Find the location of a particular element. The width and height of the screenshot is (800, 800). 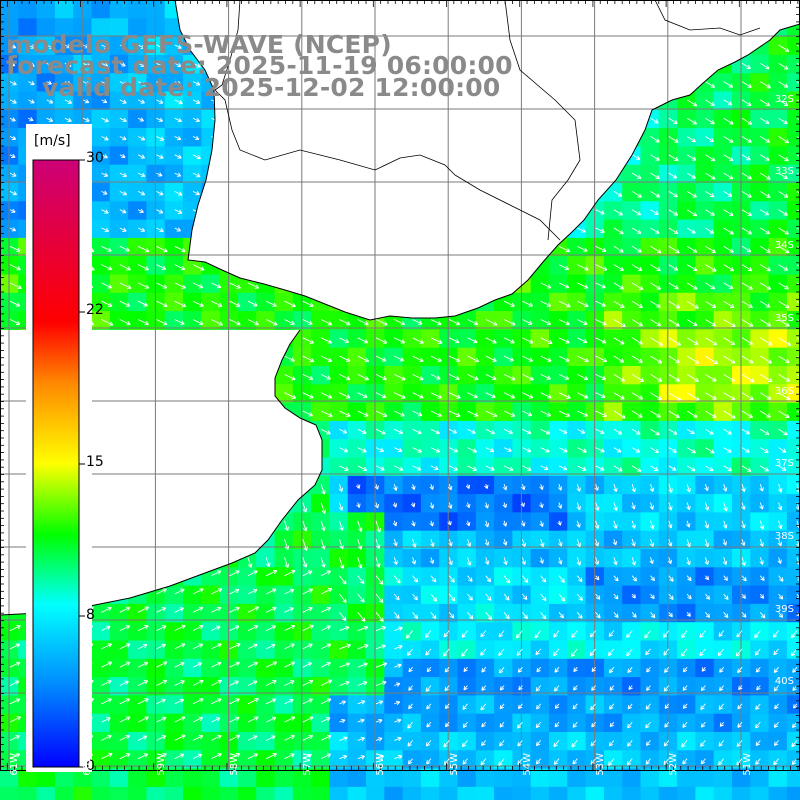

lat-label: 35S is located at coordinates (784, 318).